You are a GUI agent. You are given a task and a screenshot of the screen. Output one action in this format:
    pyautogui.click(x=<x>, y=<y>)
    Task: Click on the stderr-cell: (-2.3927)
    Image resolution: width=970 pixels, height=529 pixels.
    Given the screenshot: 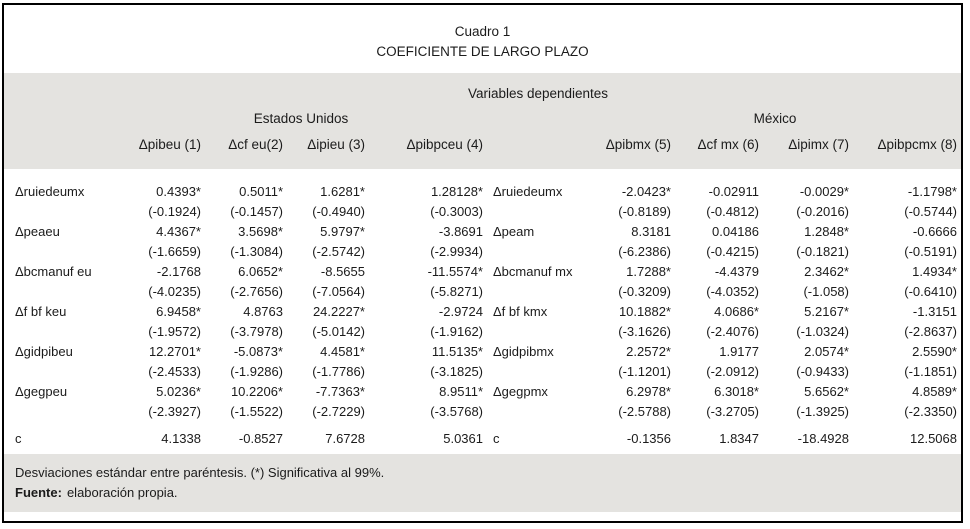 What is the action you would take?
    pyautogui.click(x=174, y=411)
    